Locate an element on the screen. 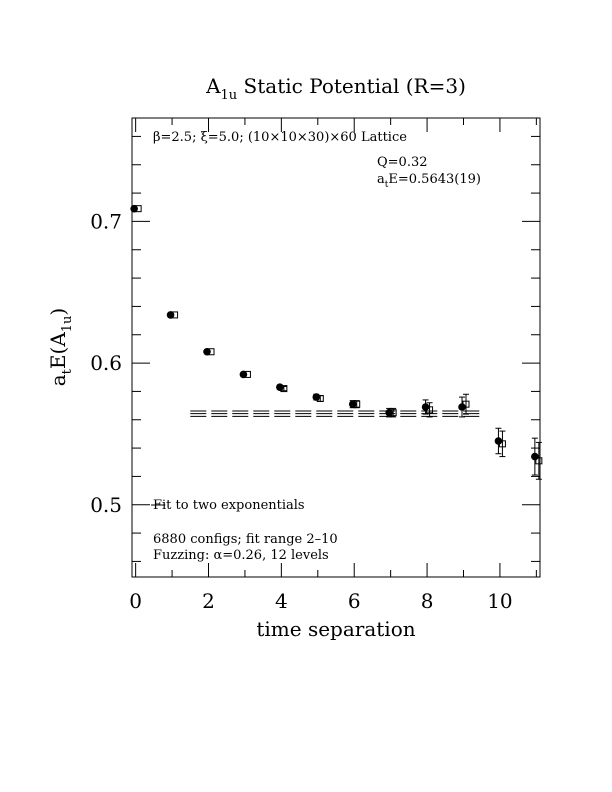 This screenshot has height=792, width=612. q-note: Q=0.32 is located at coordinates (402, 162).